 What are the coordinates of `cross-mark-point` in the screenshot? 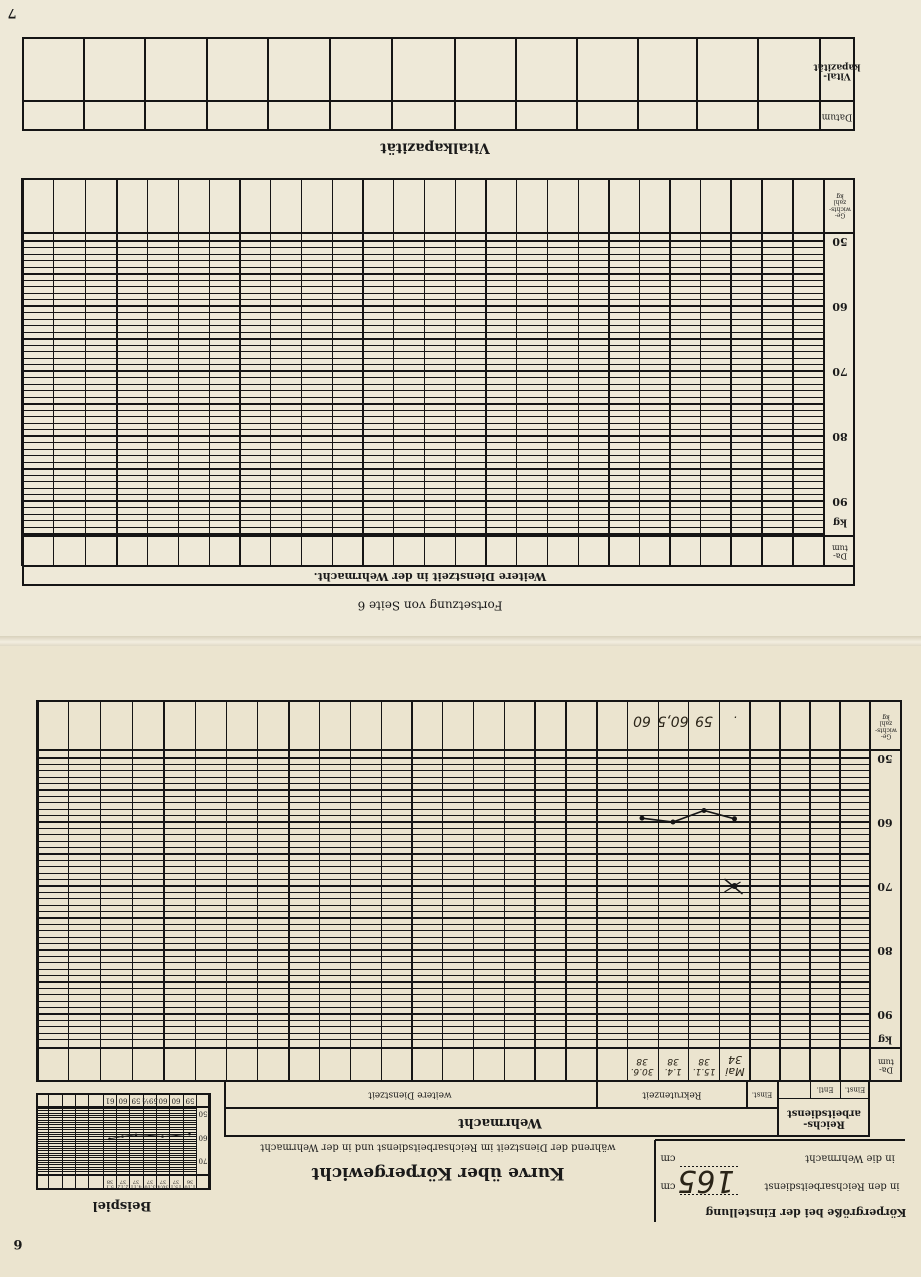 It's located at (734, 886).